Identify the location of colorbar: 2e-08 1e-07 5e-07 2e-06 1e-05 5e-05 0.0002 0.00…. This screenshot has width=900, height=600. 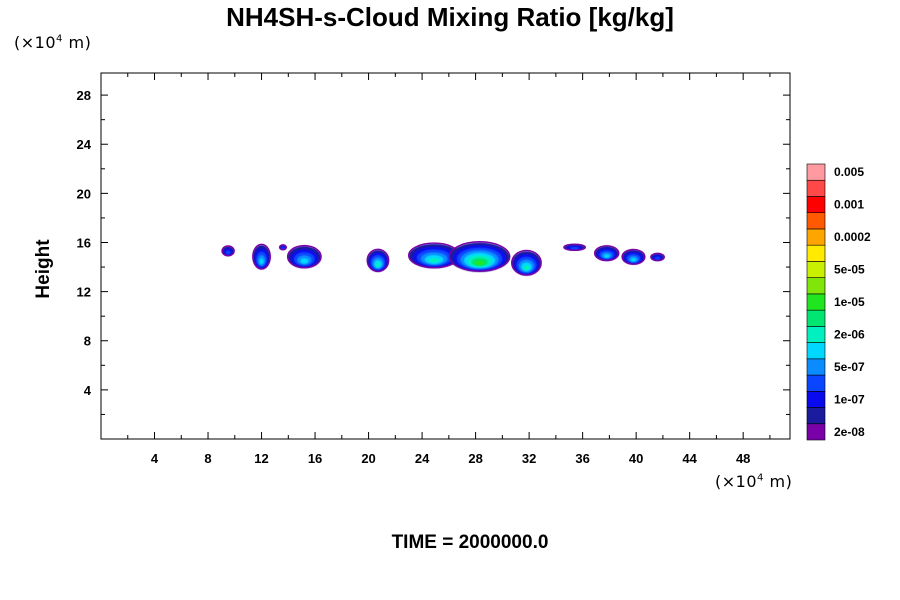
(838, 302).